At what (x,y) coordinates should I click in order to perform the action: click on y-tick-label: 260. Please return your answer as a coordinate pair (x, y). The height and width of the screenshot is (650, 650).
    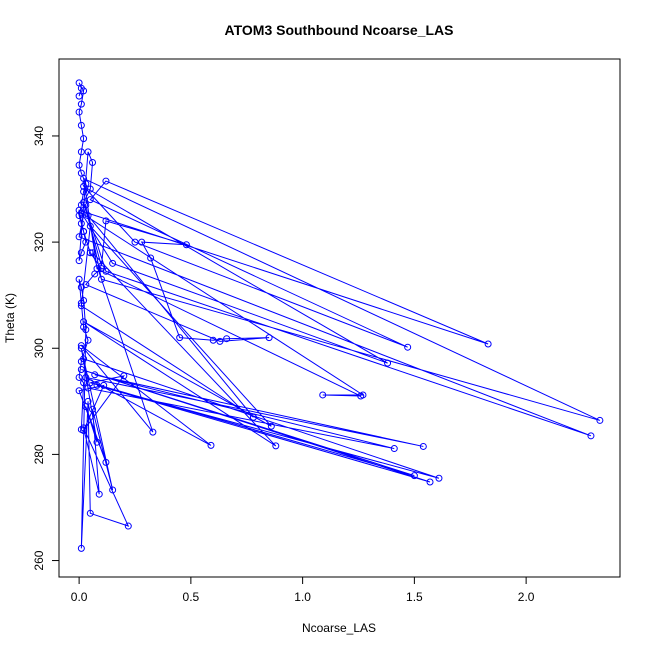
    Looking at the image, I should click on (39, 560).